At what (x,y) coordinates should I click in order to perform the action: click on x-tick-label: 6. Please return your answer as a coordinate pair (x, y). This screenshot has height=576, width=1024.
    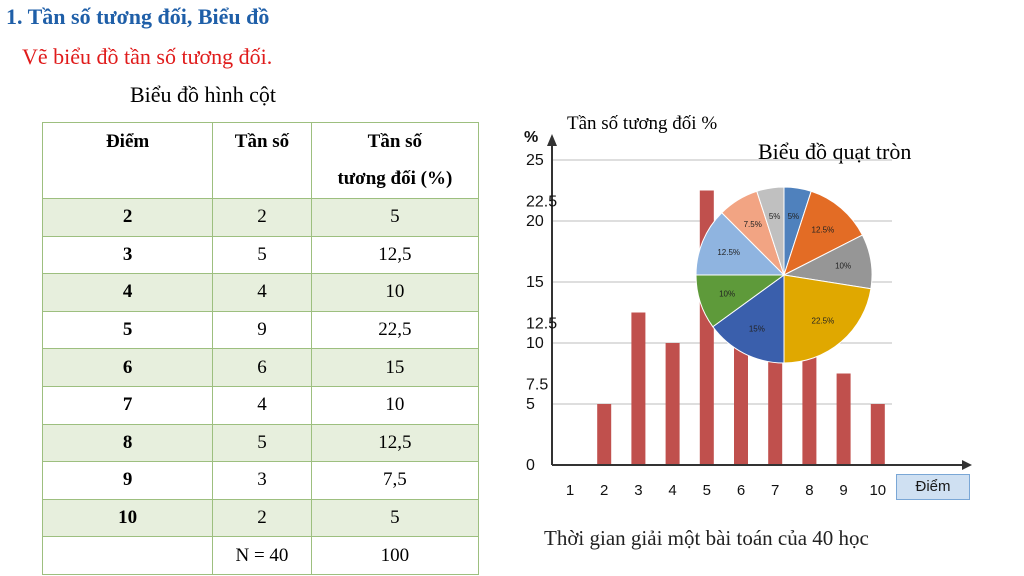
    Looking at the image, I should click on (741, 490).